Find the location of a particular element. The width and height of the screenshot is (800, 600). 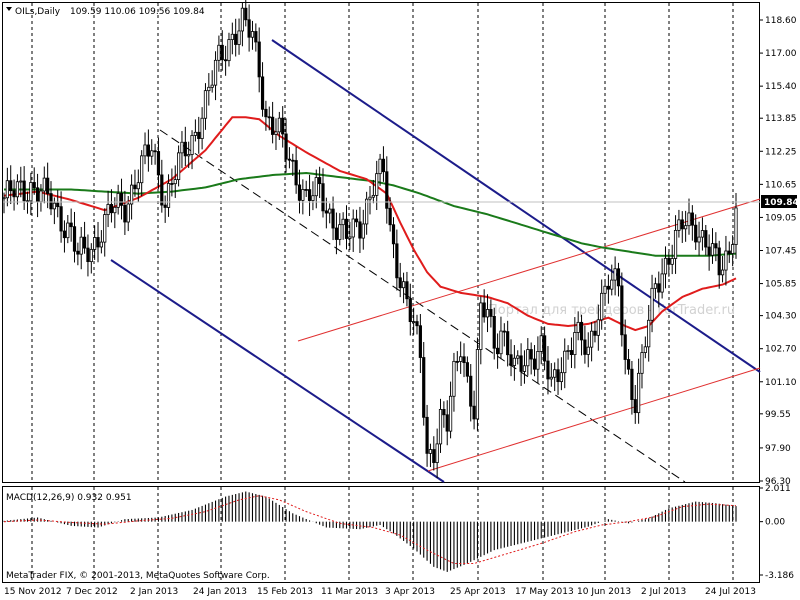

price-tick-label: 110.65 is located at coordinates (781, 185).